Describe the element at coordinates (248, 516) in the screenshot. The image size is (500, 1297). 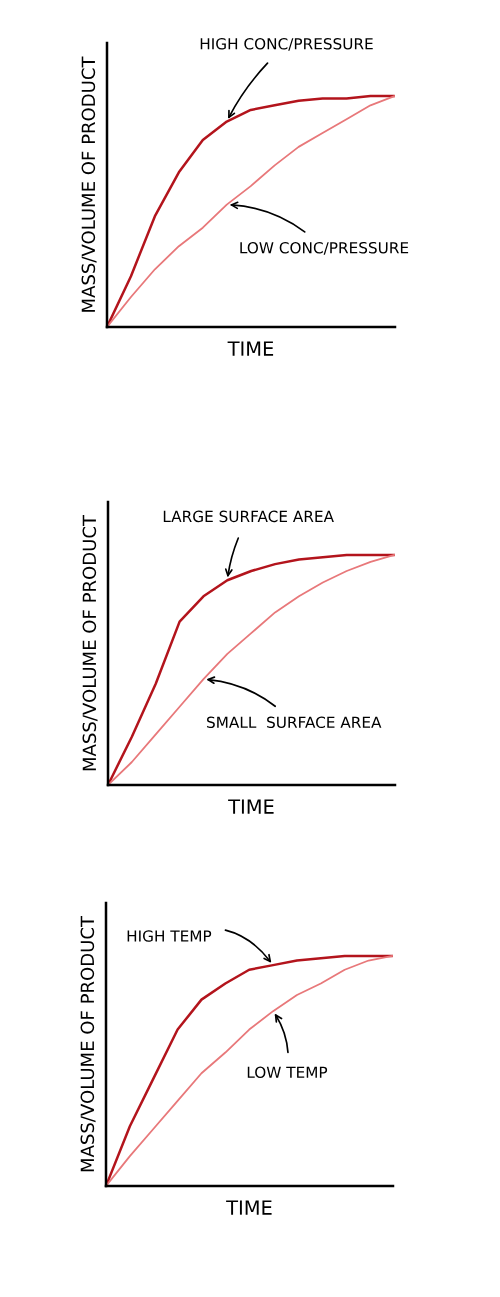
I see `text: LARGE SURFACE AREA` at that location.